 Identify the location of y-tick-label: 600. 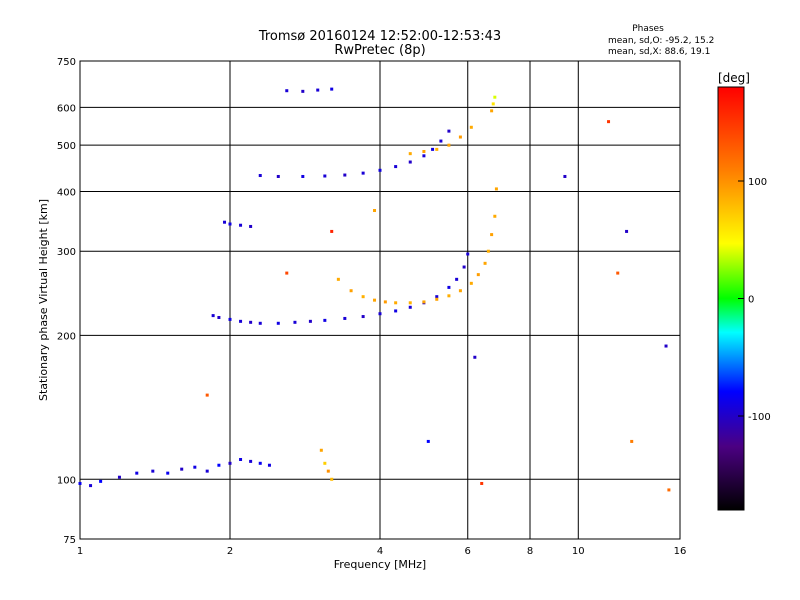
(66, 108).